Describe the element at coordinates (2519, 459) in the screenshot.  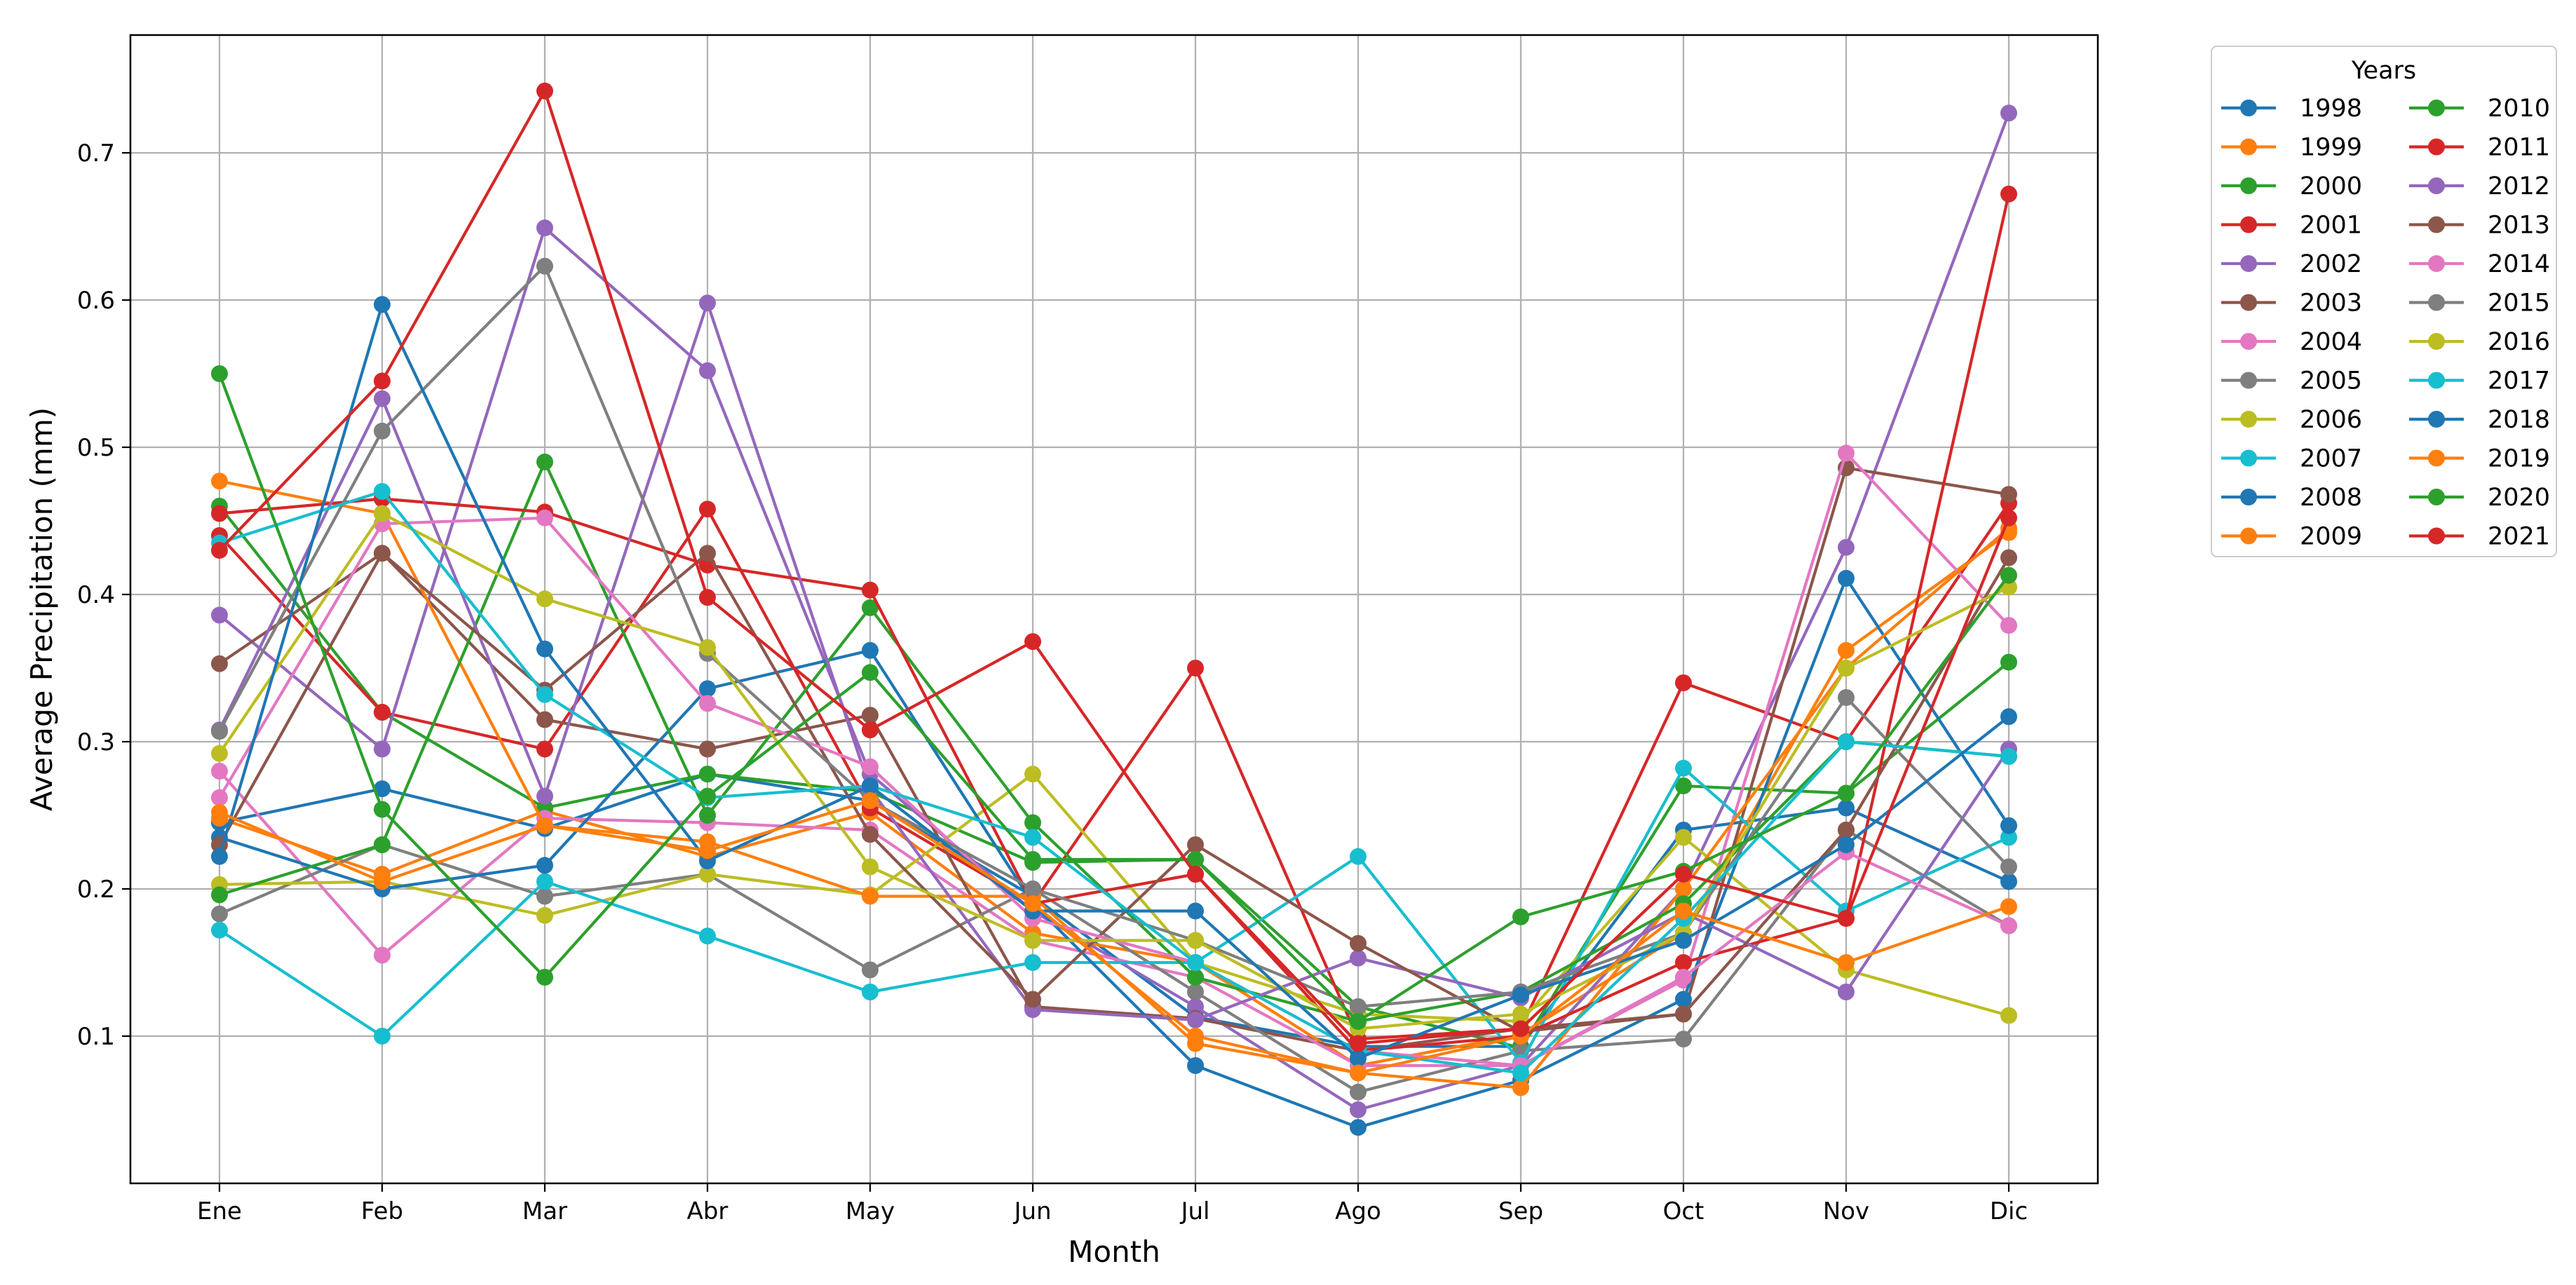
I see `legend-label: 2019` at that location.